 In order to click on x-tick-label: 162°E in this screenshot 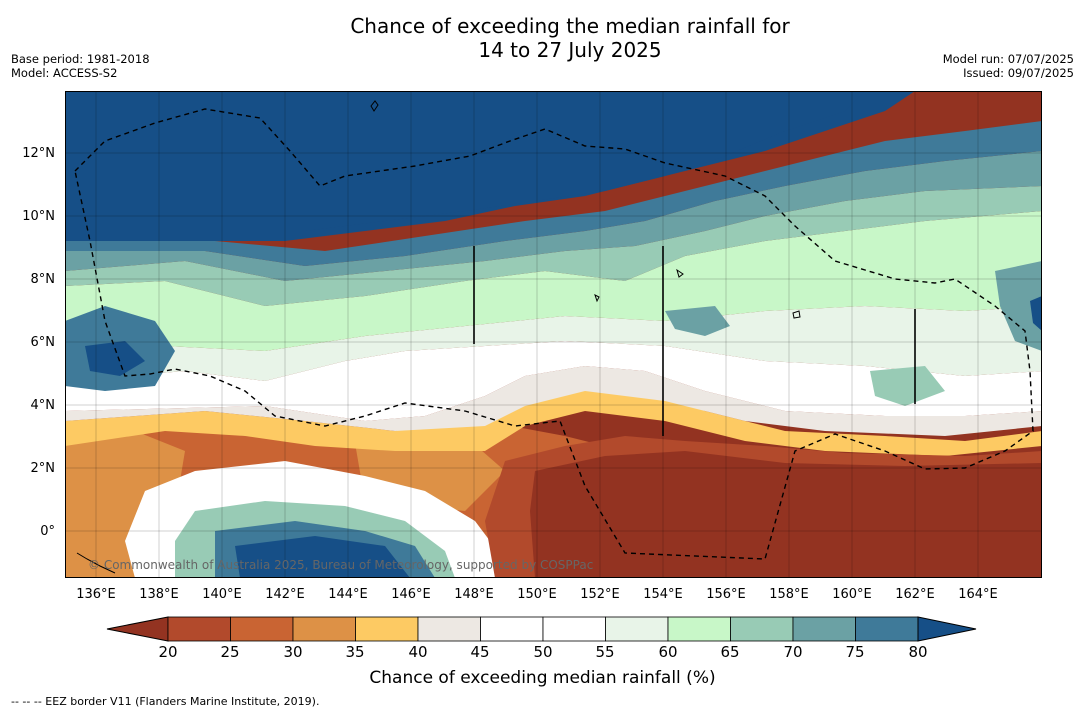, I will do `click(915, 594)`.